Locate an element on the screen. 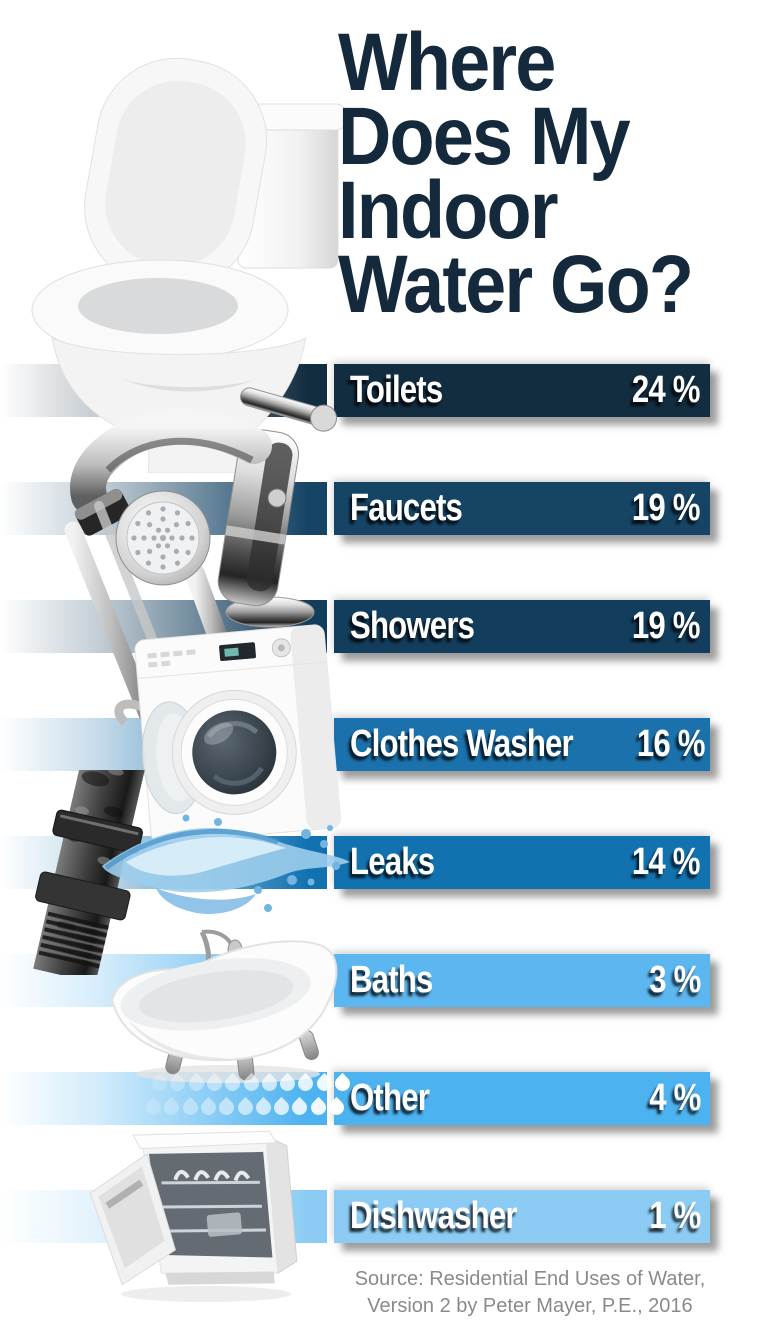 This screenshot has height=1343, width=768. bar-row-leaks: Leaks 14 % is located at coordinates (355, 862).